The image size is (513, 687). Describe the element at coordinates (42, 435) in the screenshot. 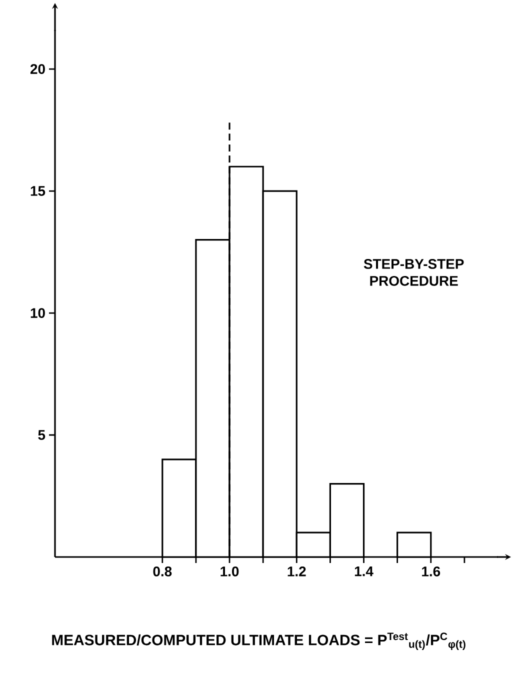

I see `y-tick-label: 5` at that location.